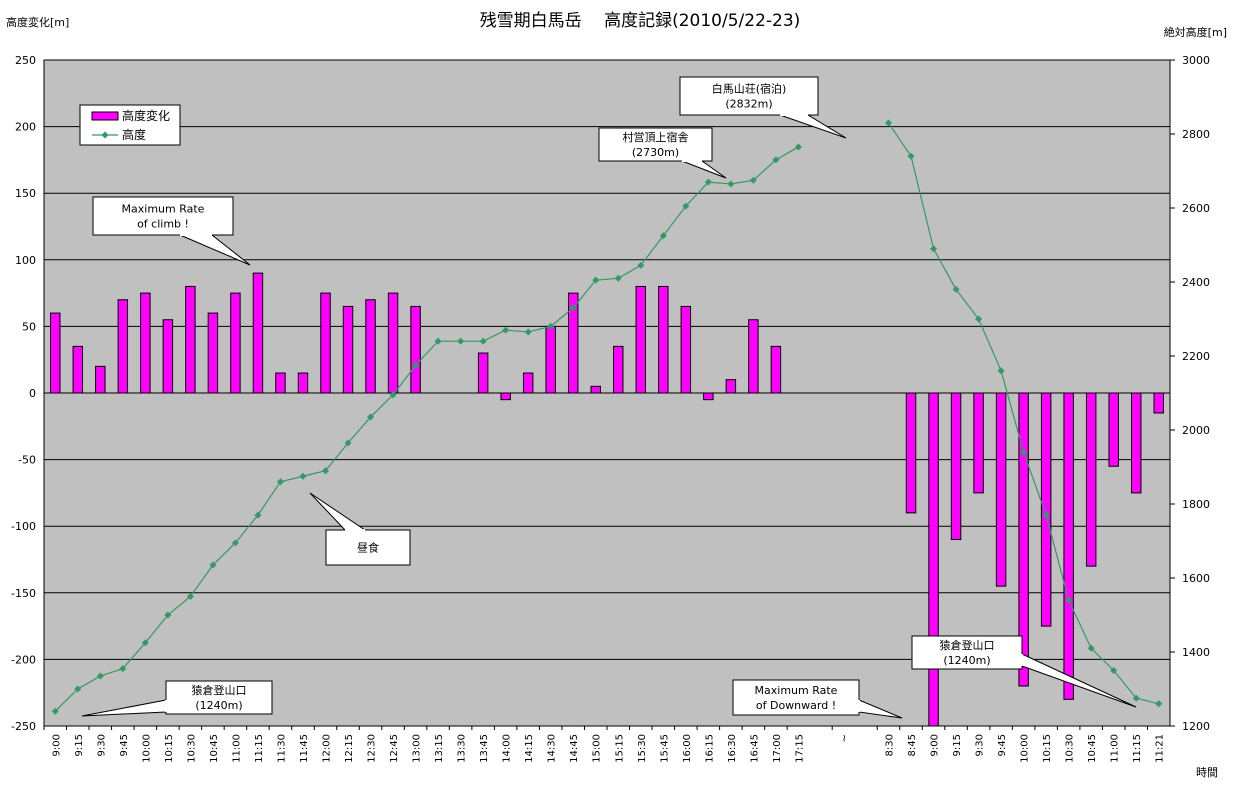  I want to click on callout-text: (2730m), so click(655, 152).